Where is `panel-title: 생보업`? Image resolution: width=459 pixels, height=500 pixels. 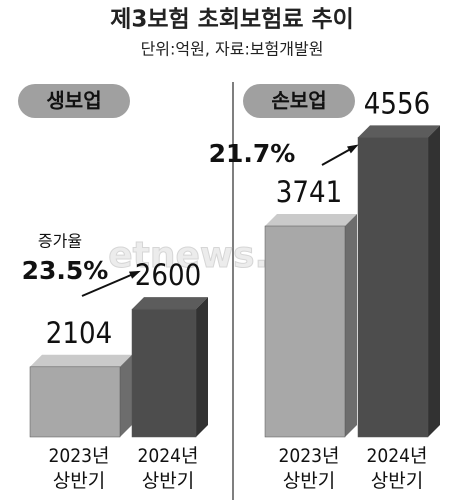
panel-title: 생보업 is located at coordinates (73, 101).